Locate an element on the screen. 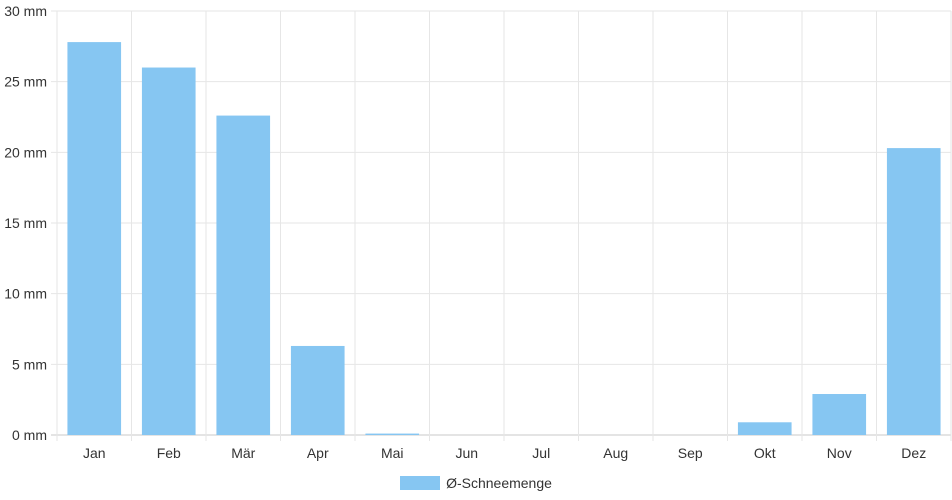 This screenshot has width=952, height=500. y-tick-label: 25 mm is located at coordinates (25, 82).